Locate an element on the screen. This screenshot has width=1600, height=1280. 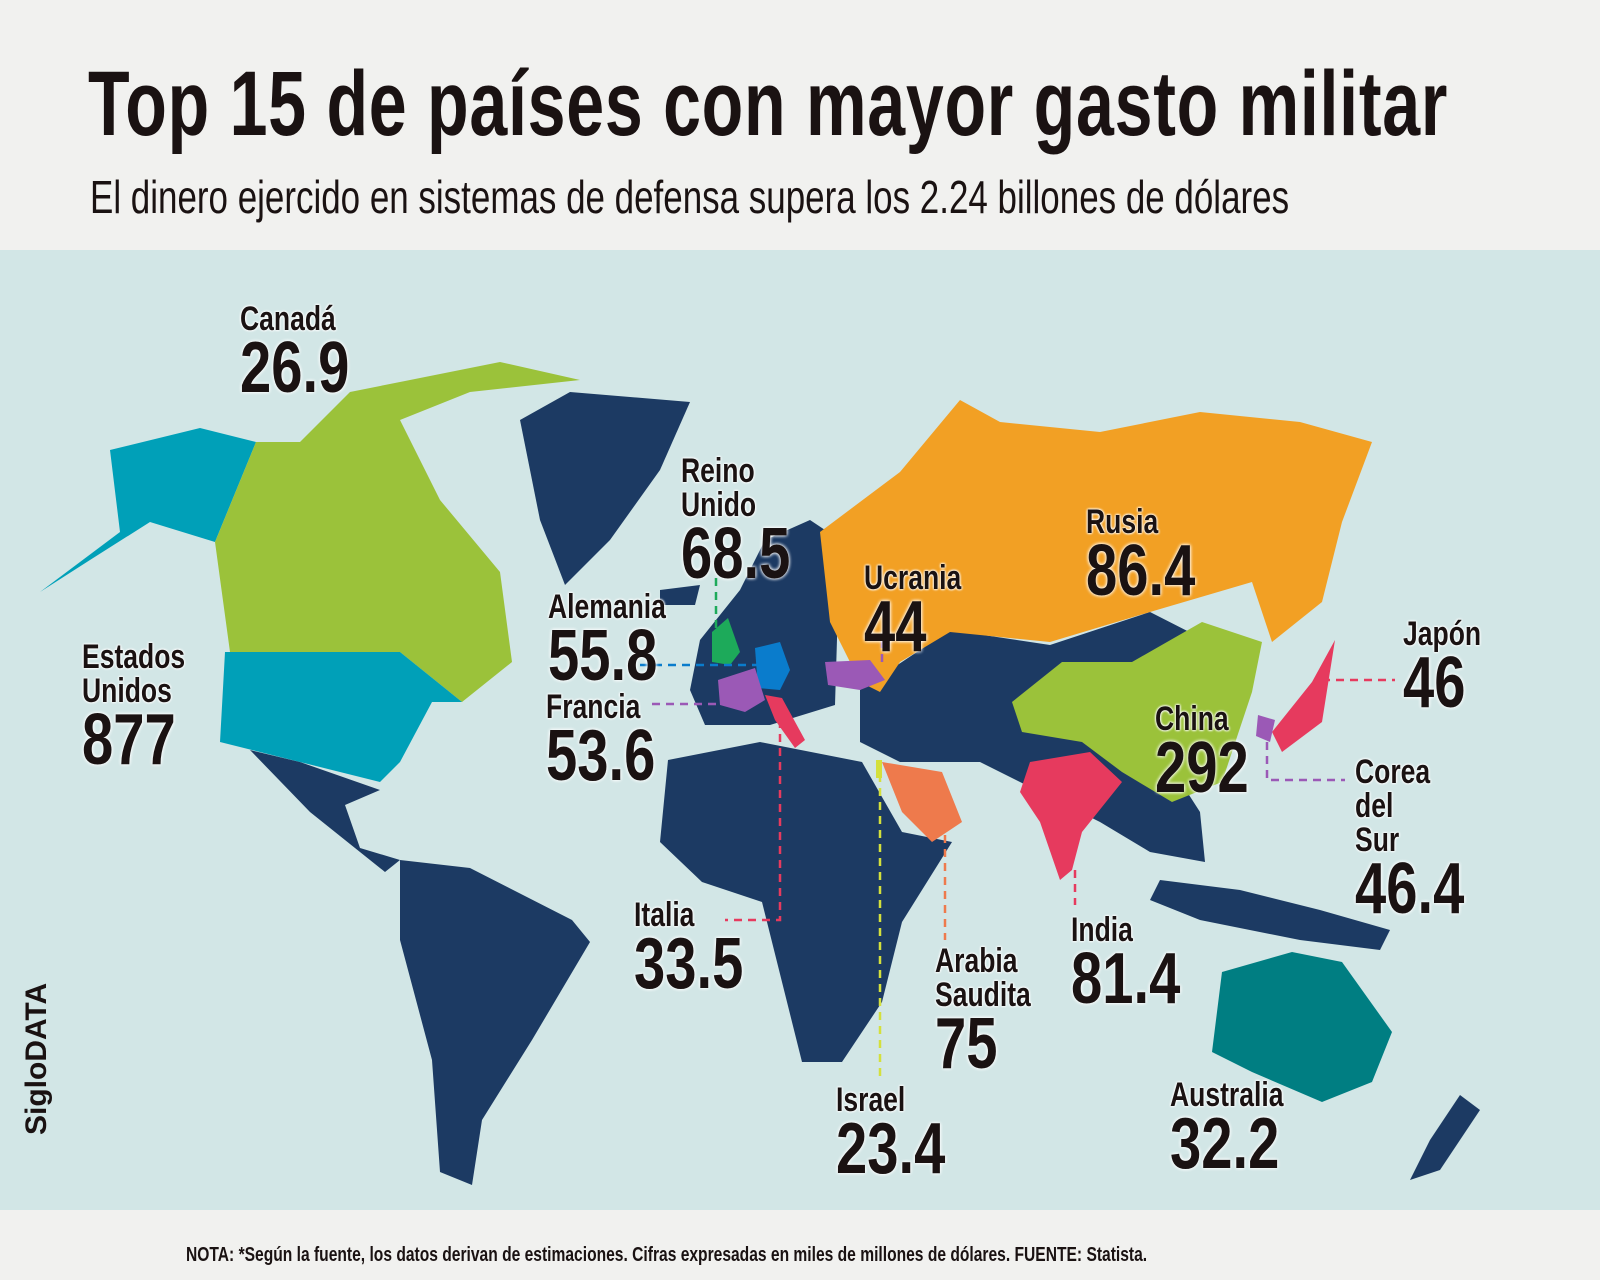
iceland is located at coordinates (680, 595).